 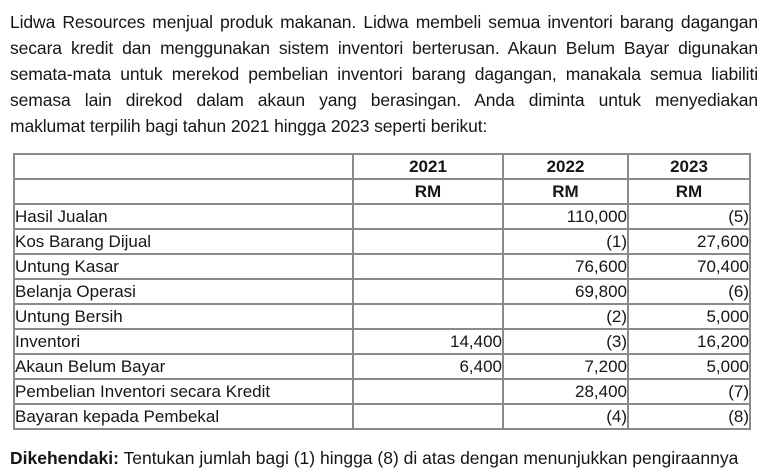 I want to click on year-header-2021: 2021, so click(x=428, y=166).